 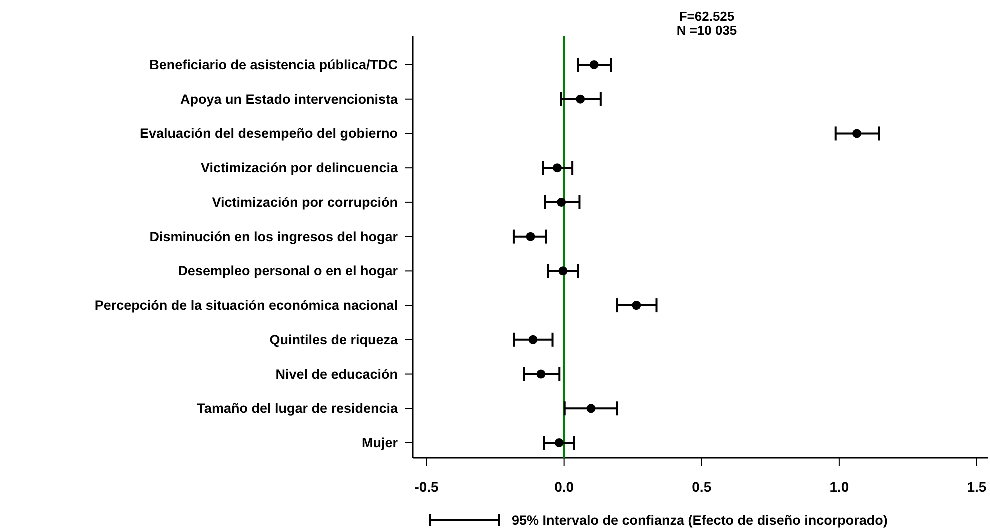 What do you see at coordinates (274, 65) in the screenshot?
I see `y-tick-label: Beneficiario de asistencia pública/TDC` at bounding box center [274, 65].